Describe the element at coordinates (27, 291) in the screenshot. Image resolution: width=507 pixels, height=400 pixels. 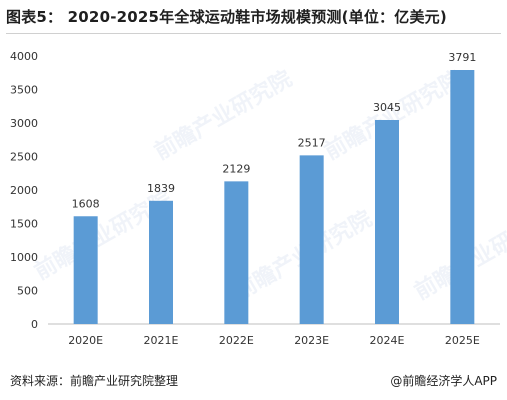
I see `y-tick-label: 500` at that location.